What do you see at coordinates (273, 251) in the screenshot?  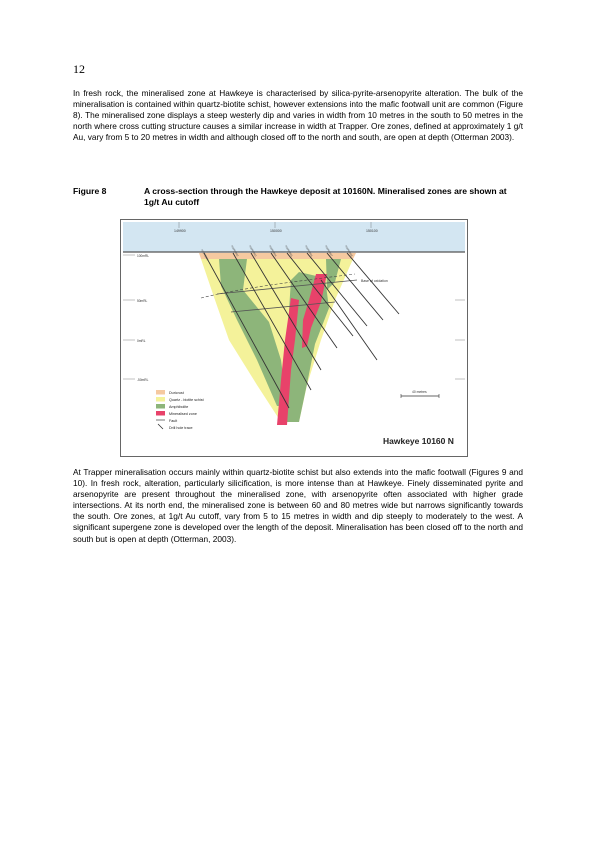 I see `svg-text: HWRC004` at bounding box center [273, 251].